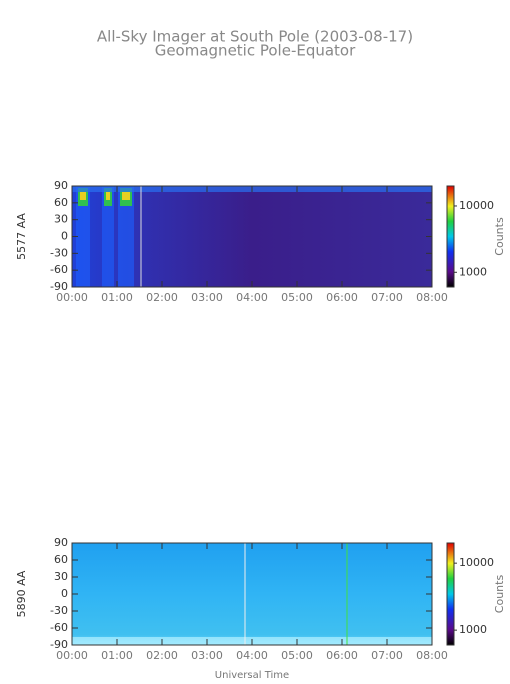 The image size is (510, 684). I want to click on heatmap-image, so click(252, 594).